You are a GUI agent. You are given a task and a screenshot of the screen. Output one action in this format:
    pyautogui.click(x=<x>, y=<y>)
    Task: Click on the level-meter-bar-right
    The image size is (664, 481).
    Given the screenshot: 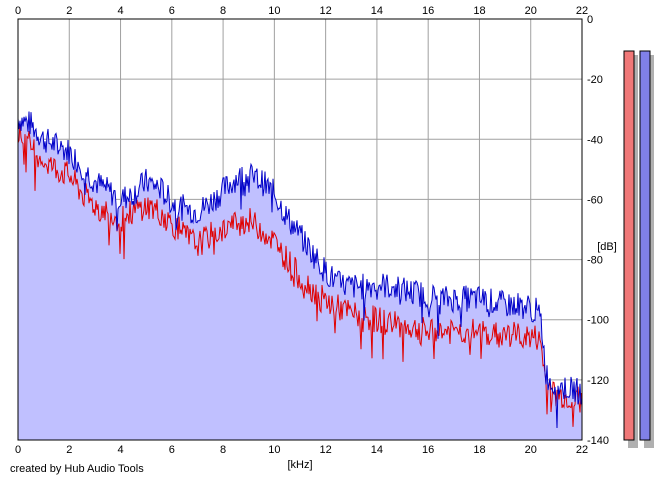 What is the action you would take?
    pyautogui.click(x=645, y=245)
    